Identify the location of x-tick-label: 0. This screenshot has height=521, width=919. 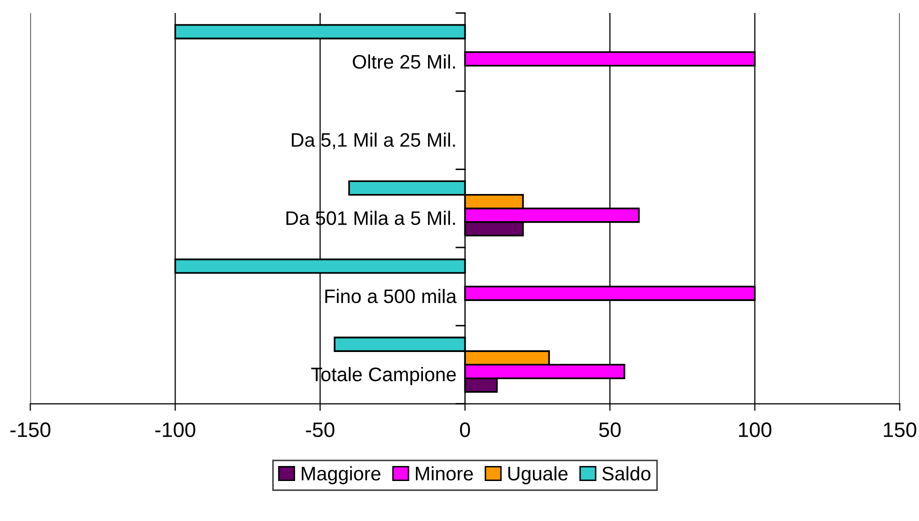
(465, 430).